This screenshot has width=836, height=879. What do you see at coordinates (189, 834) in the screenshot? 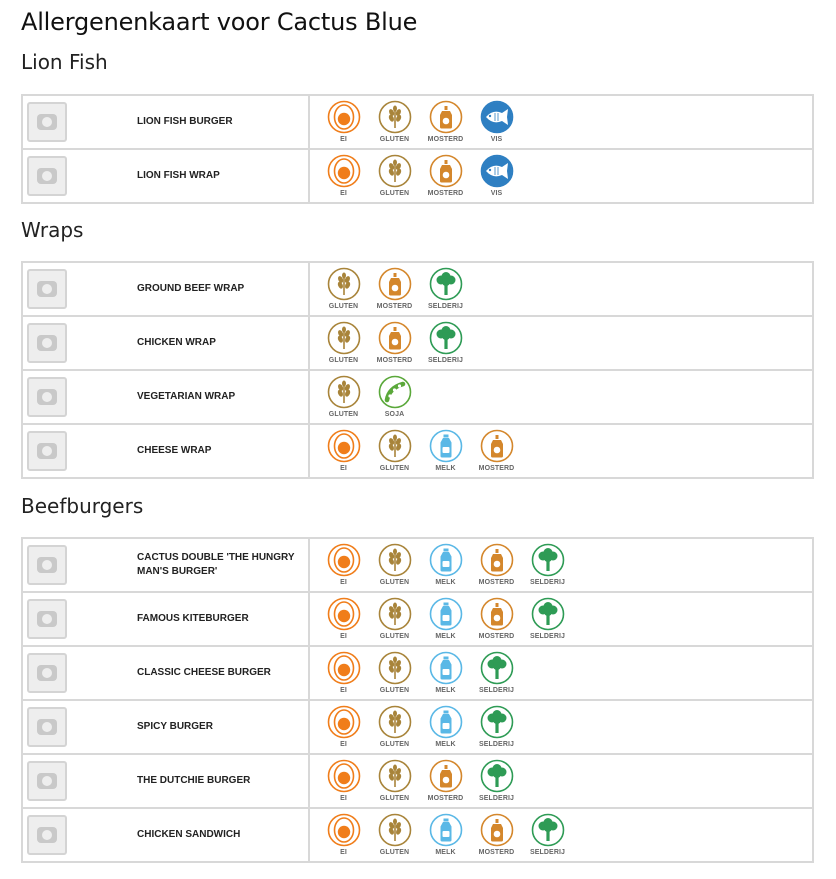
I see `dish-name: CHICKEN SANDWICH` at bounding box center [189, 834].